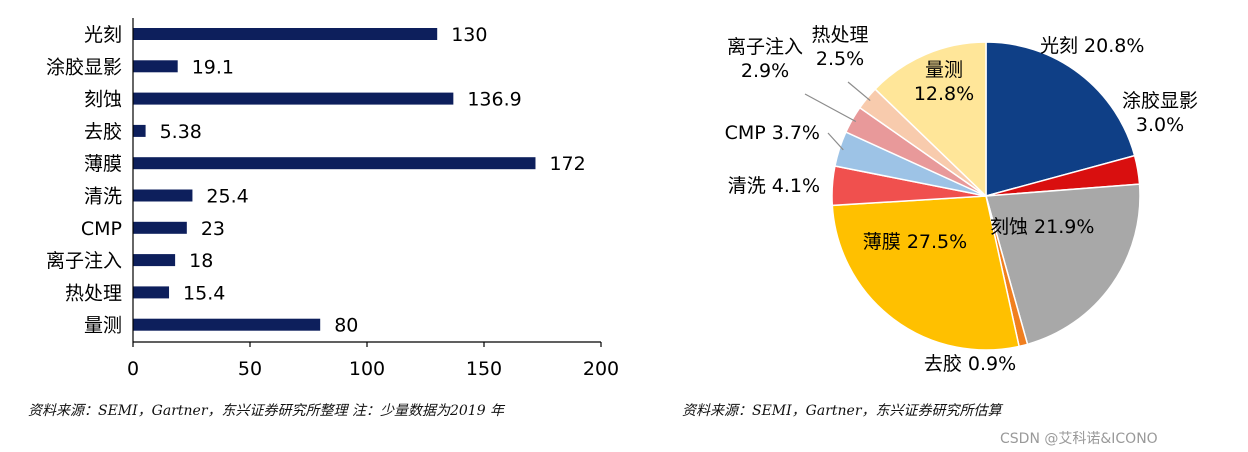 The width and height of the screenshot is (1248, 452). I want to click on pie-label-0: 光刻 20.8%, so click(1092, 46).